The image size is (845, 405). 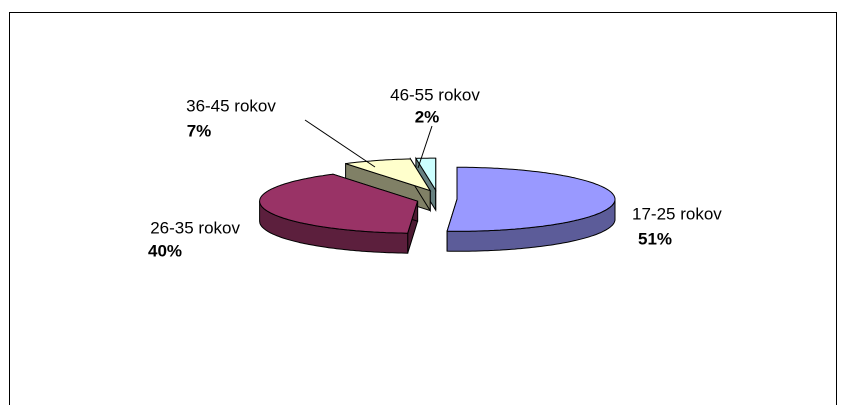 I want to click on slice-value-label: 7%, so click(x=199, y=130).